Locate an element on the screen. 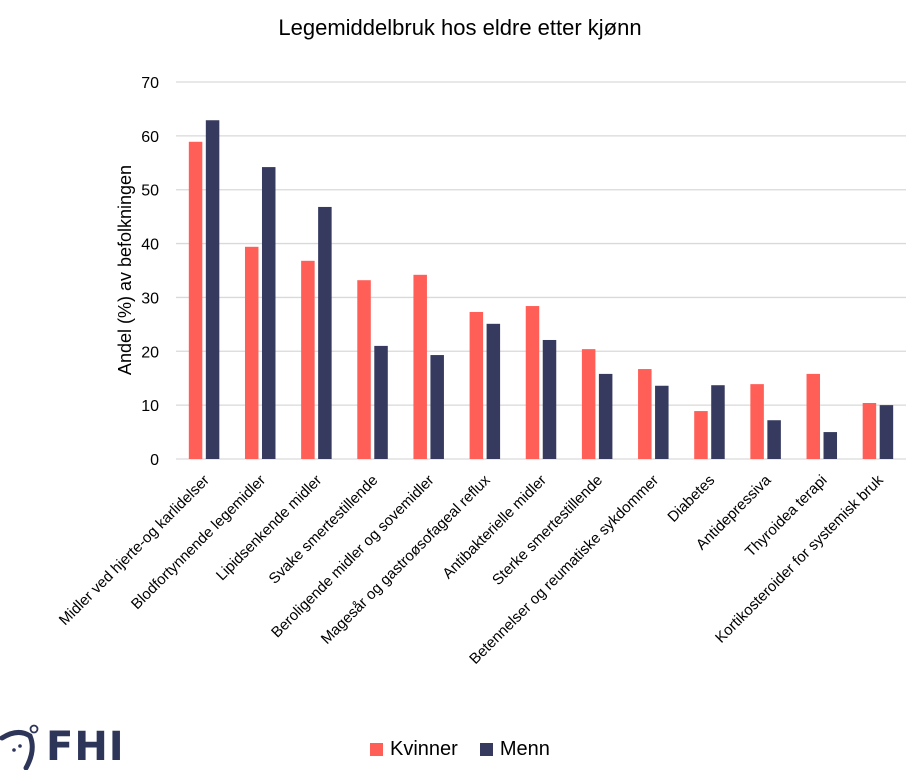 Image resolution: width=921 pixels, height=778 pixels. x-category-label: Diabetes is located at coordinates (691, 499).